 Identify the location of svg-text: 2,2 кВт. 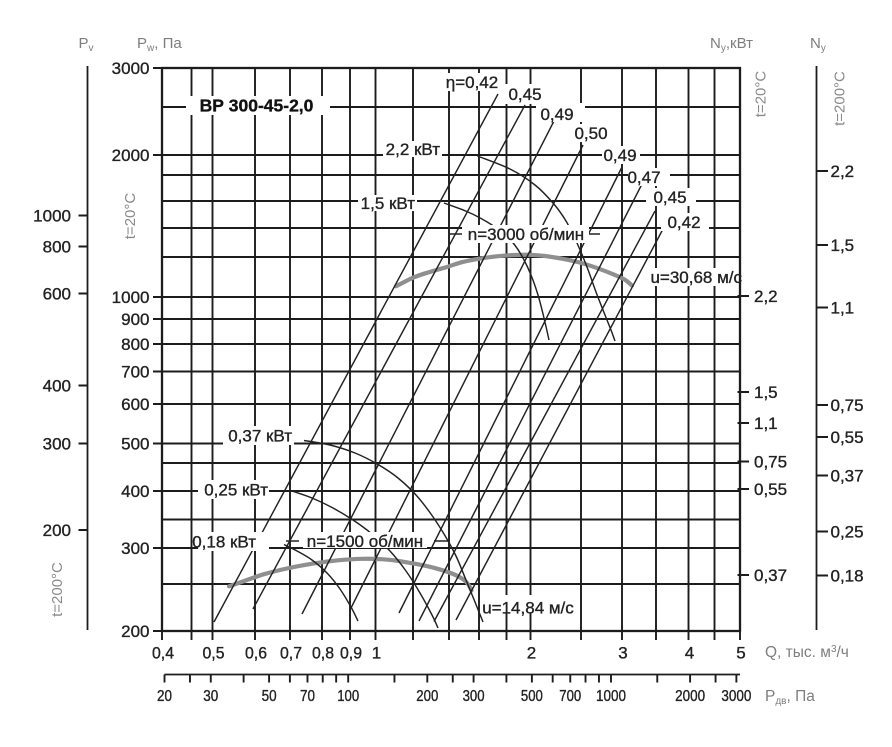
(413, 149).